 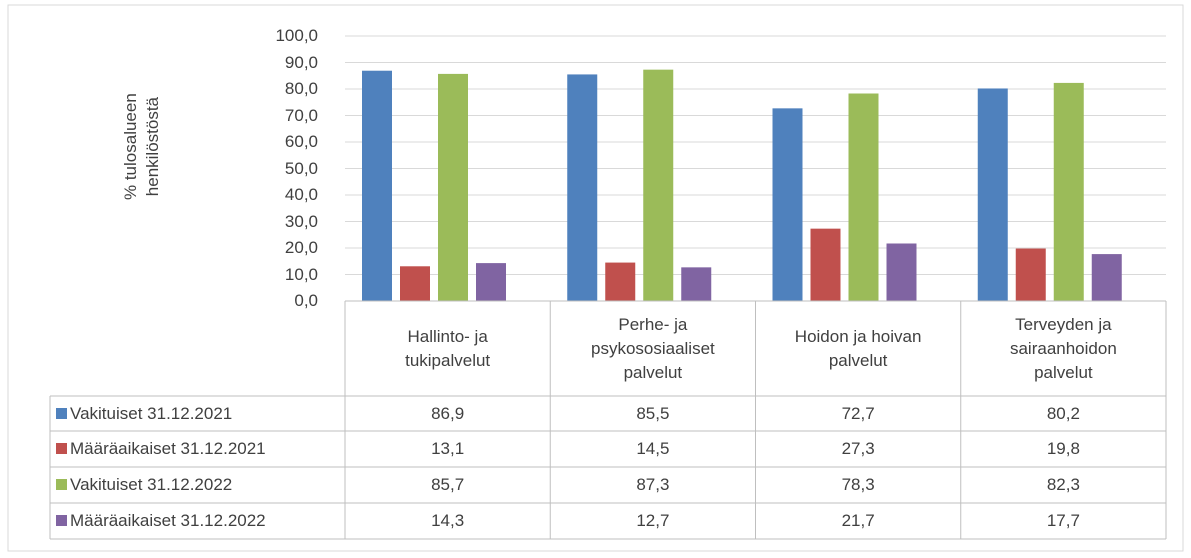 What do you see at coordinates (301, 62) in the screenshot?
I see `y-tick-label: 90,0` at bounding box center [301, 62].